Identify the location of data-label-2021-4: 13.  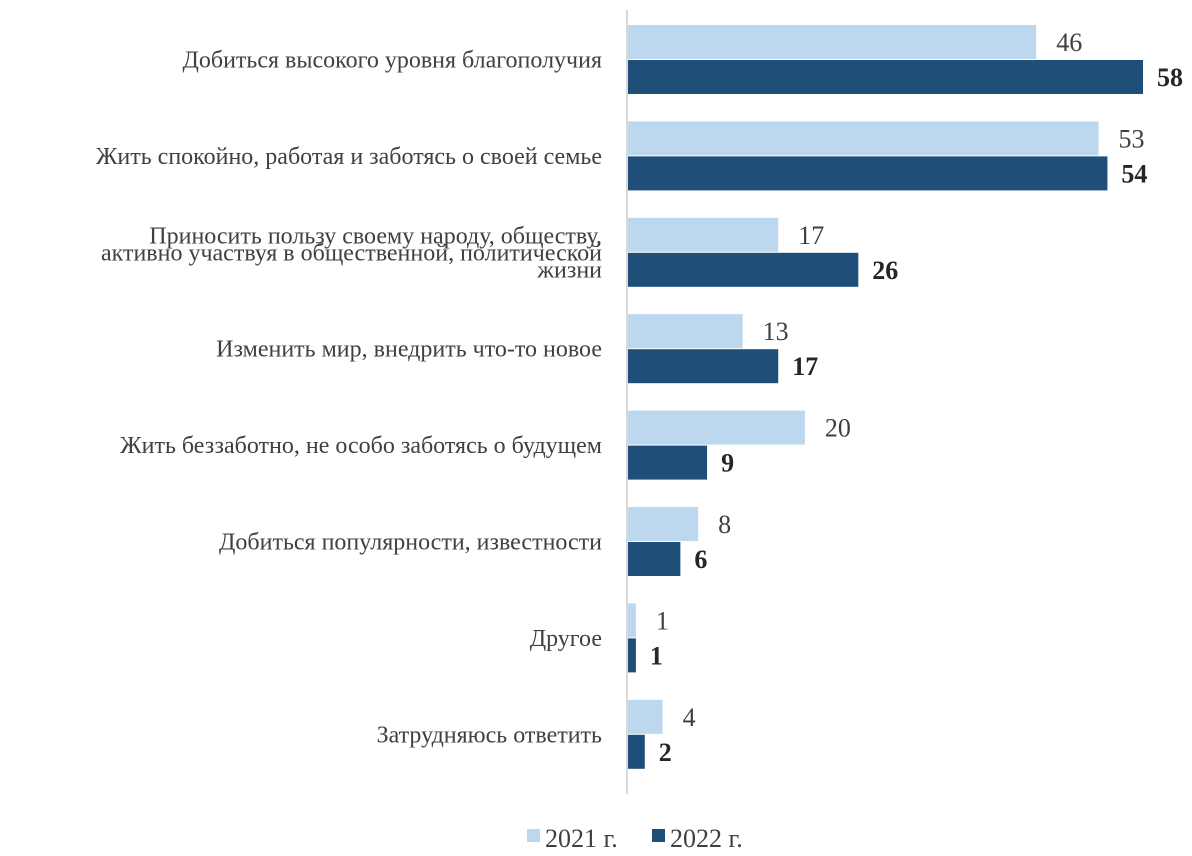
(776, 331).